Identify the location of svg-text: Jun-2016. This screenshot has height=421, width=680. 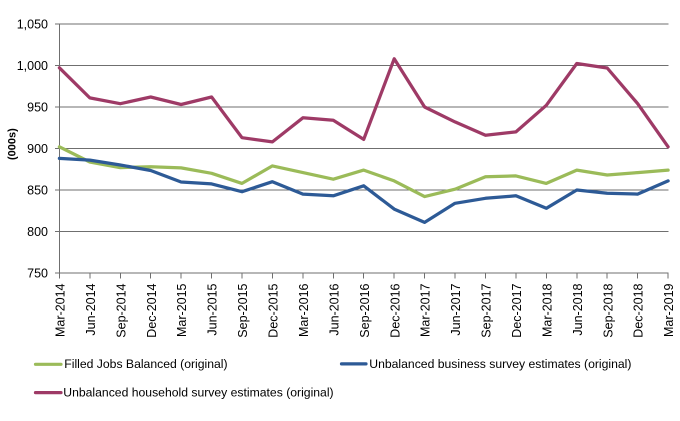
(334, 309).